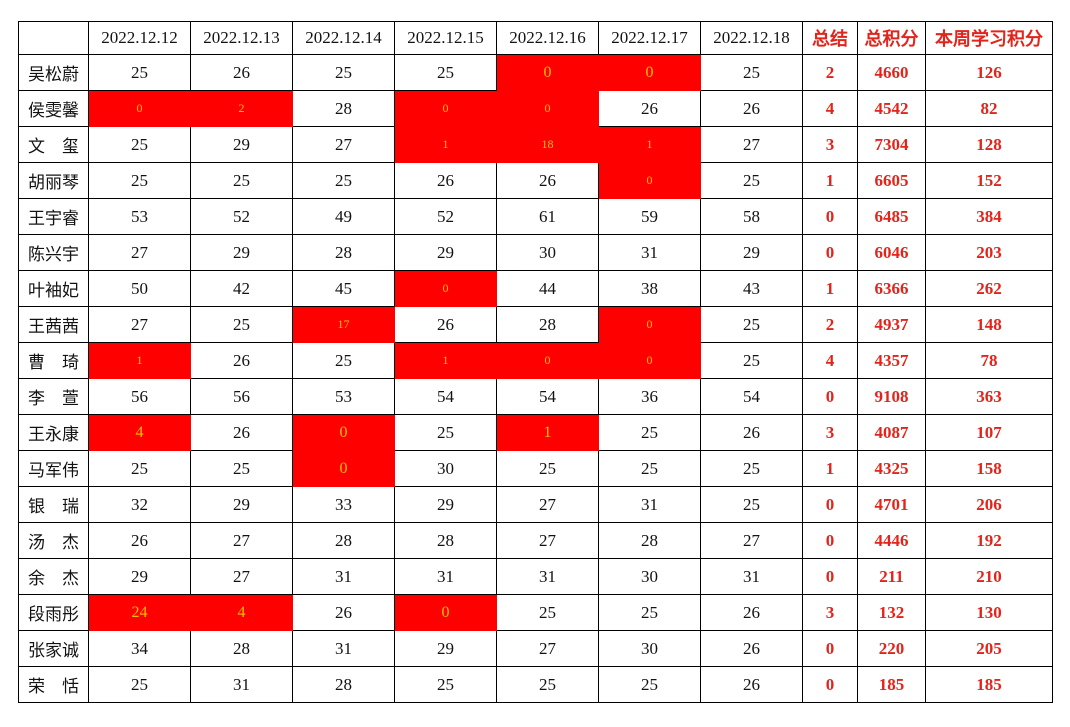 The image size is (1070, 727). What do you see at coordinates (989, 252) in the screenshot?
I see `week-study-points-cell: 203` at bounding box center [989, 252].